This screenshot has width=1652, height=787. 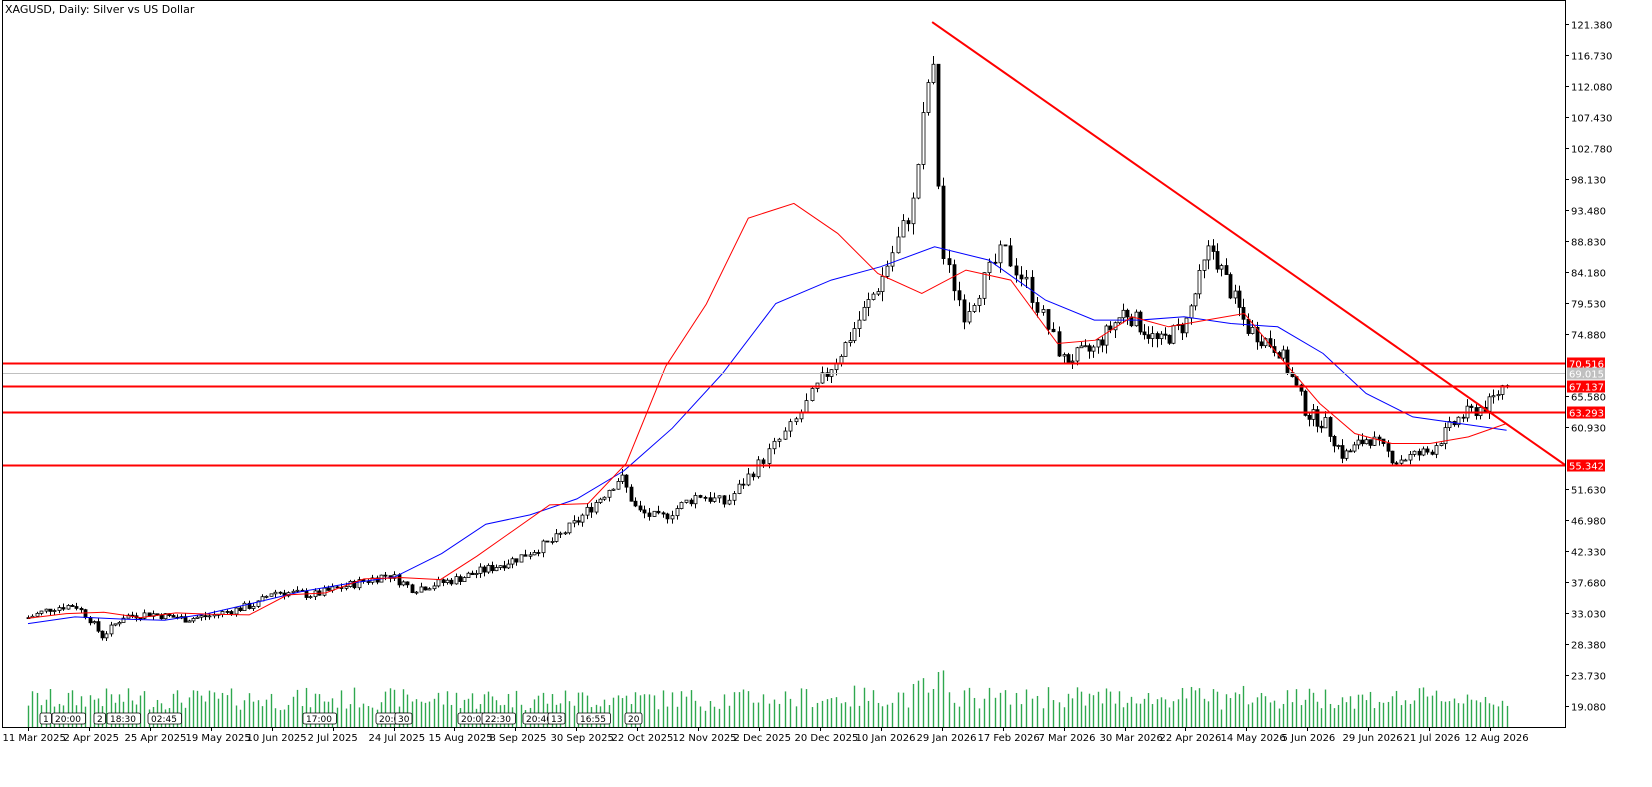 What do you see at coordinates (498, 718) in the screenshot?
I see `event-marker` at bounding box center [498, 718].